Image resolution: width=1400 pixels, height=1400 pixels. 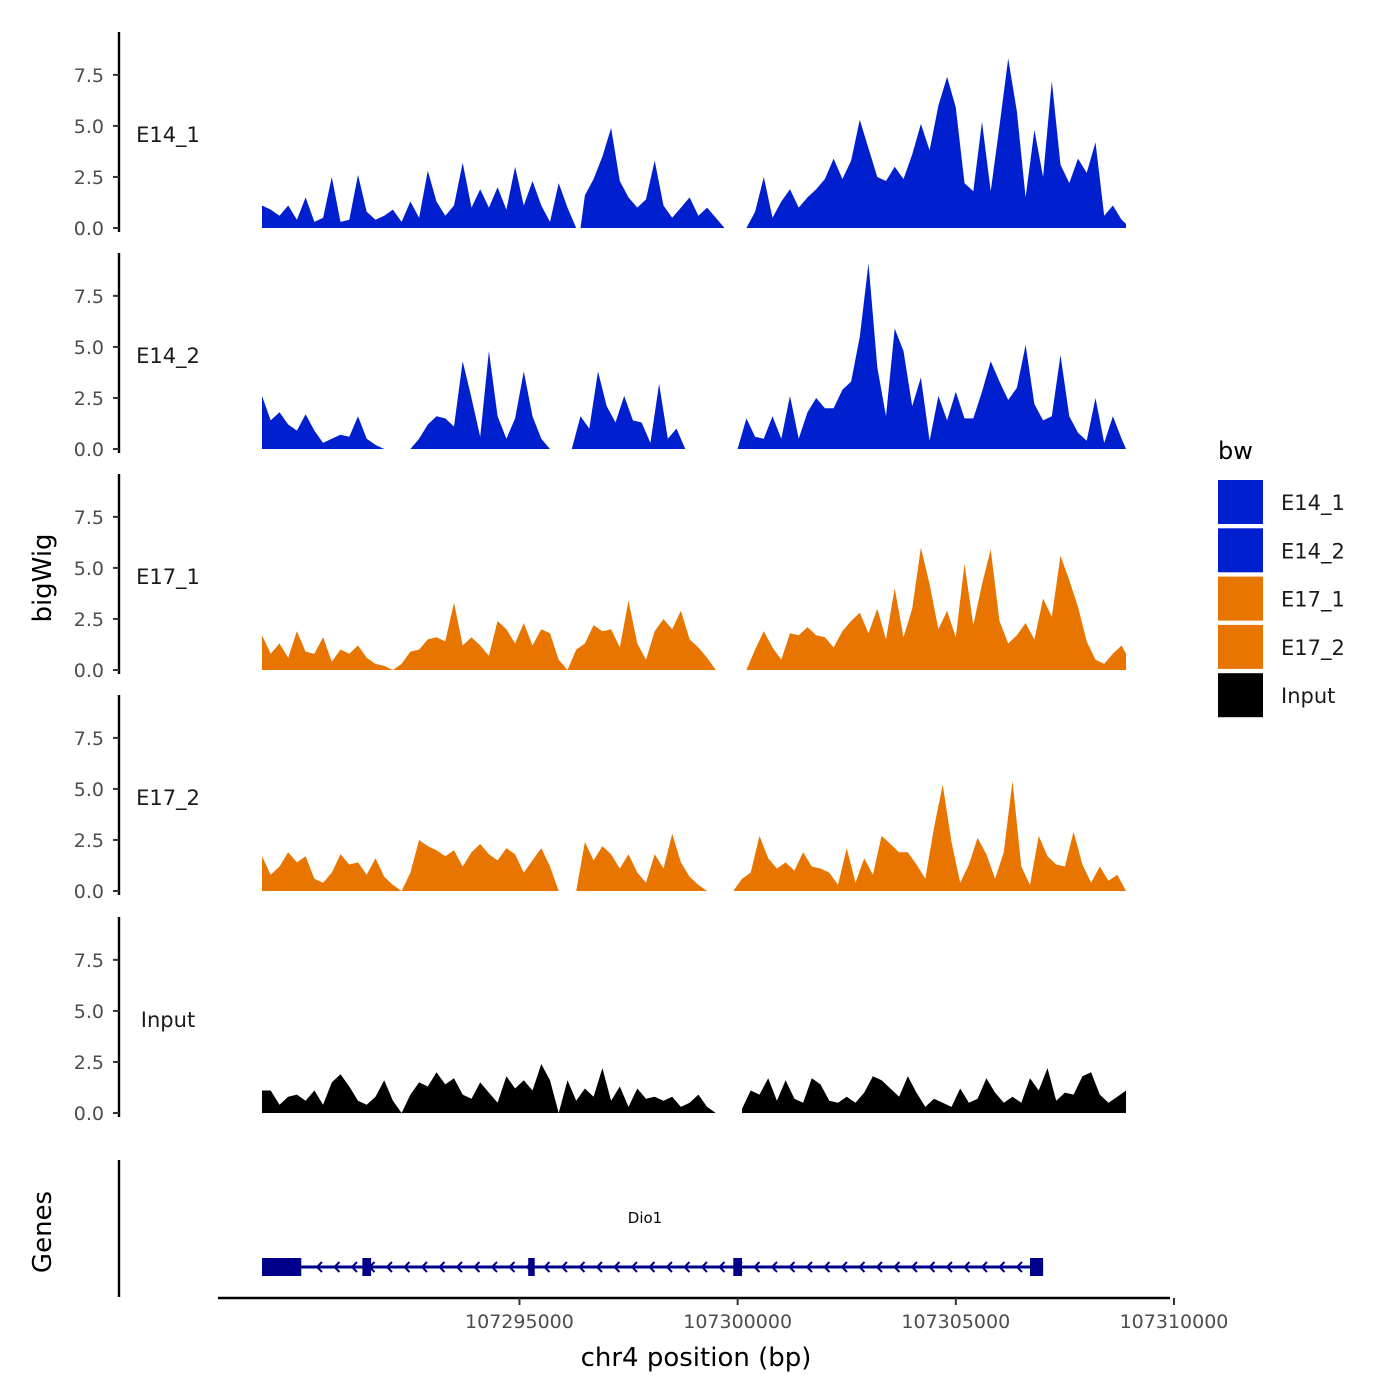 What do you see at coordinates (168, 1020) in the screenshot?
I see `track-label: Input` at bounding box center [168, 1020].